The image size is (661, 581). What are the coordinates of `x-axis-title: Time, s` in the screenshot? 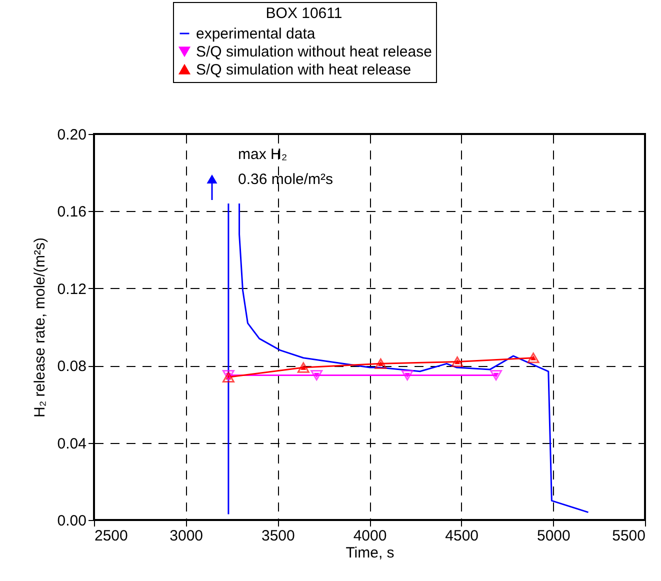 It's located at (370, 553).